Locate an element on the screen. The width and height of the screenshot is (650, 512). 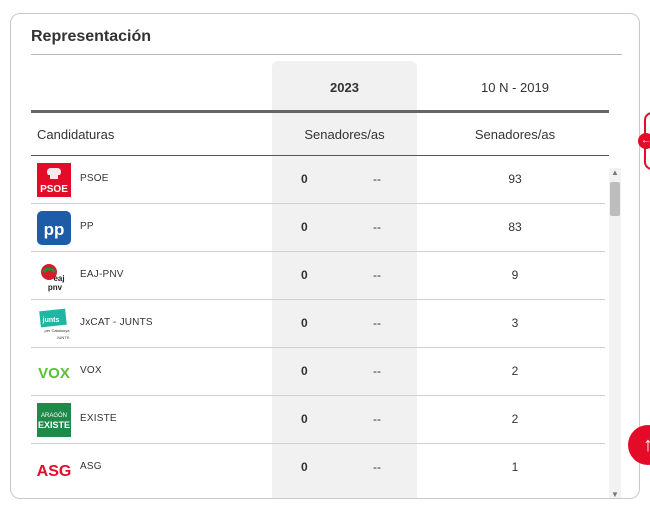
asg-logo-text: ASG is located at coordinates (54, 471).